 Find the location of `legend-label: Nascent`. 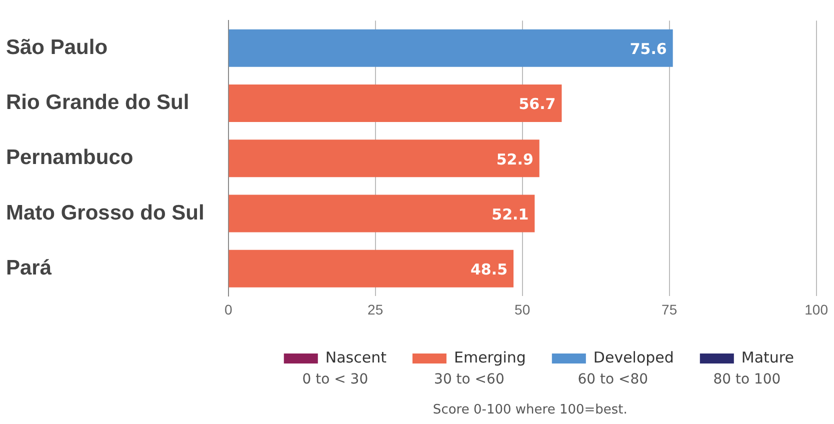

legend-label: Nascent is located at coordinates (356, 357).